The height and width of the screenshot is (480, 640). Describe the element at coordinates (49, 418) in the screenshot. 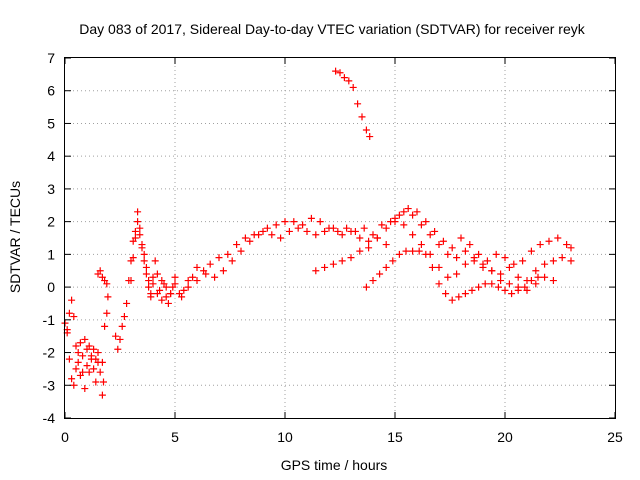

I see `y-tick-label: -4` at that location.